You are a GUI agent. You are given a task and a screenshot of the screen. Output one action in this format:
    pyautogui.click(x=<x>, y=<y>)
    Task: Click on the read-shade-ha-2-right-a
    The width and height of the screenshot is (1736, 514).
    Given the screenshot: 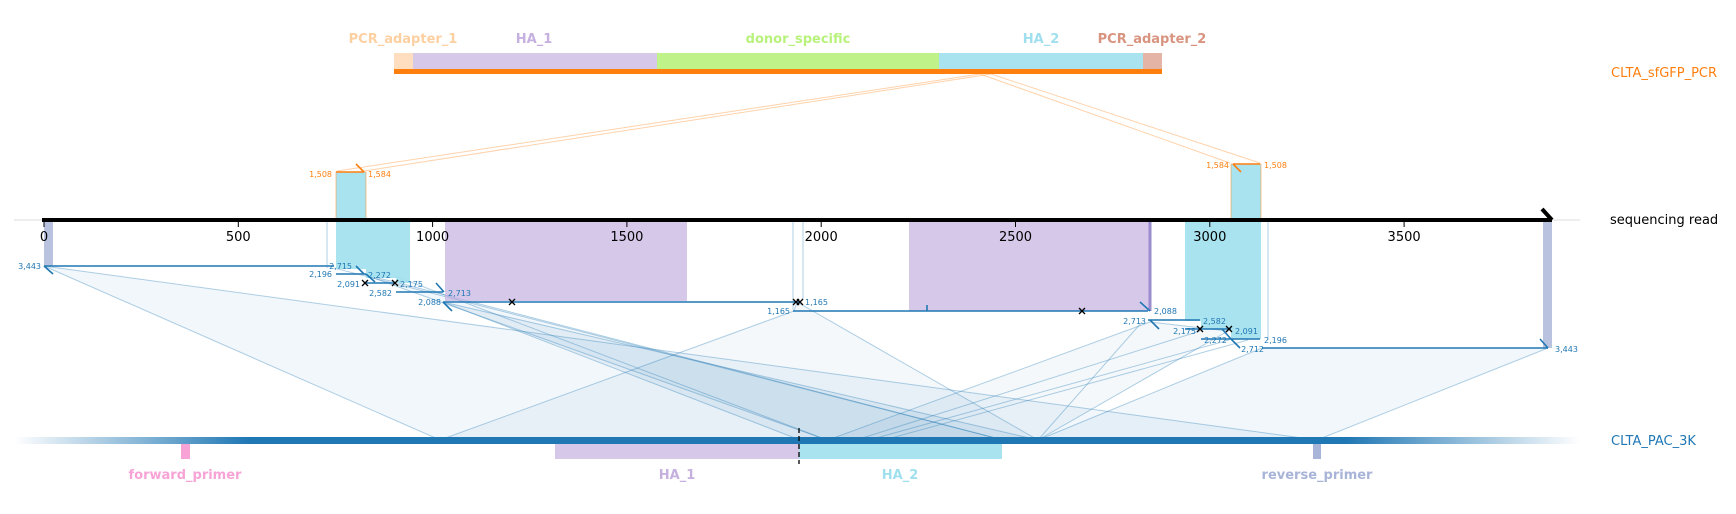 What is the action you would take?
    pyautogui.click(x=1193, y=271)
    